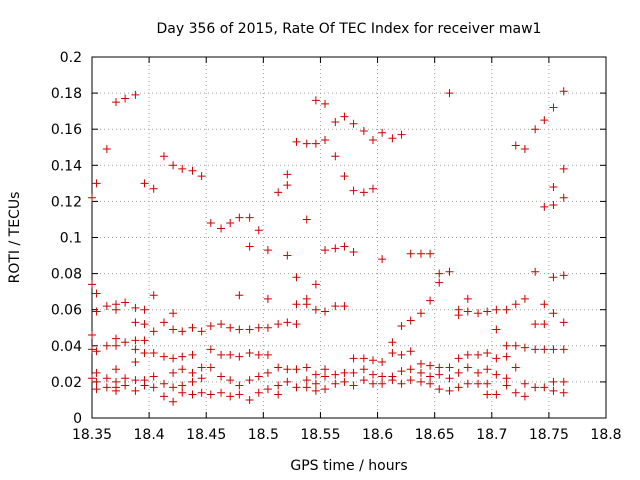 This screenshot has width=640, height=480. Describe the element at coordinates (263, 435) in the screenshot. I see `x-tick-label: 18.5` at that location.